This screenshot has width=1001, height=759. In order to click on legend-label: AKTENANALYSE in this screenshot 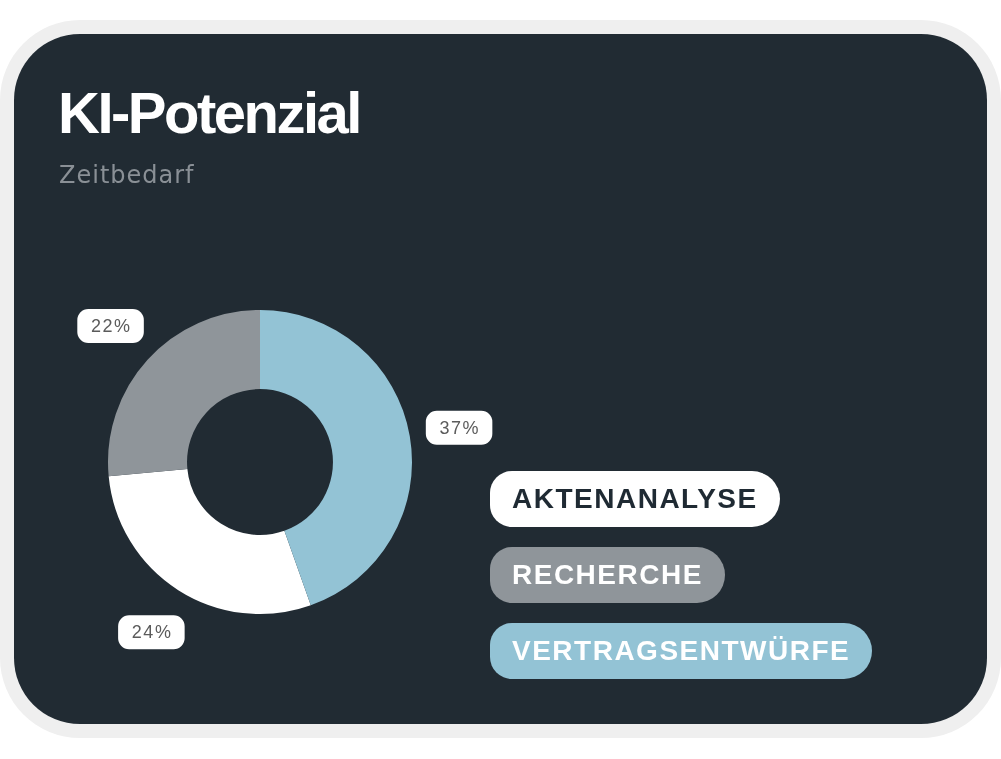, I will do `click(635, 498)`.